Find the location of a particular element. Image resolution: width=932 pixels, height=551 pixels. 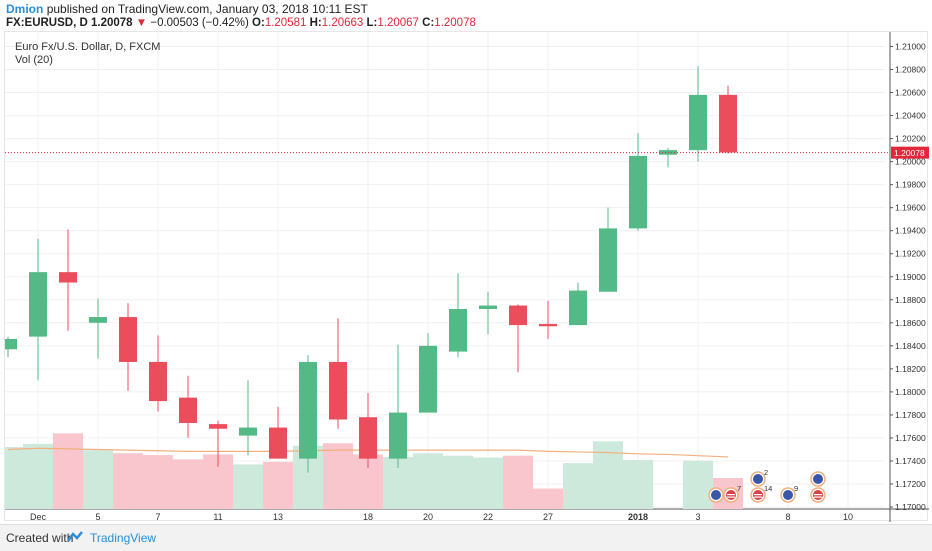

x-tick-label: 7 is located at coordinates (157, 517).